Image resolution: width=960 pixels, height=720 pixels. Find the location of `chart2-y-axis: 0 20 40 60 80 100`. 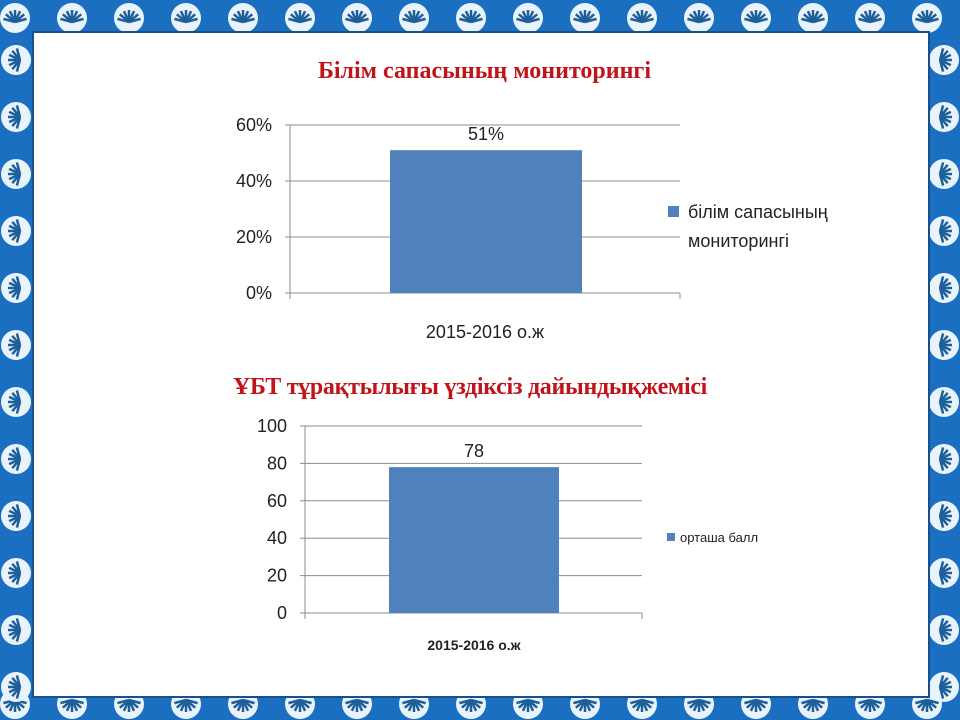

chart2-y-axis: 0 20 40 60 80 100 is located at coordinates (450, 519).